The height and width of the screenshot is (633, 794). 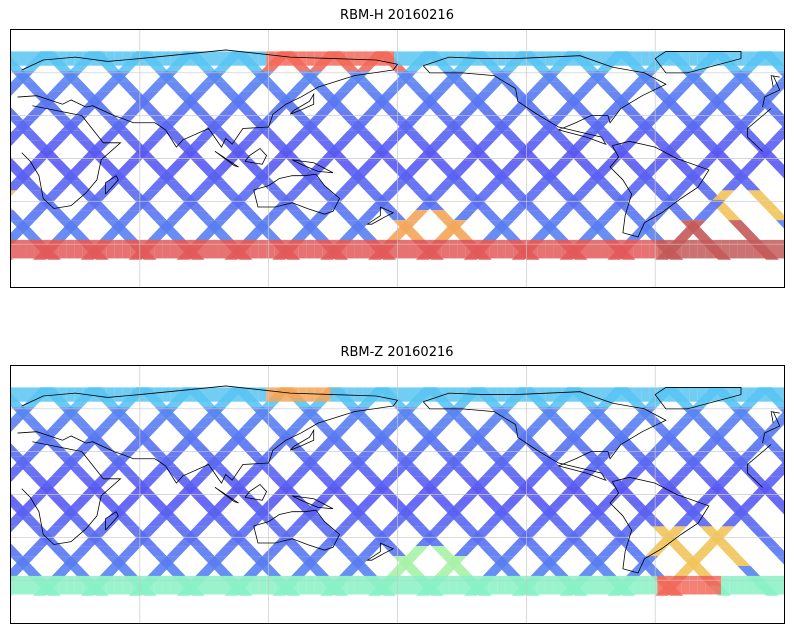 What do you see at coordinates (256, 492) in the screenshot?
I see `coastline-borneo` at bounding box center [256, 492].